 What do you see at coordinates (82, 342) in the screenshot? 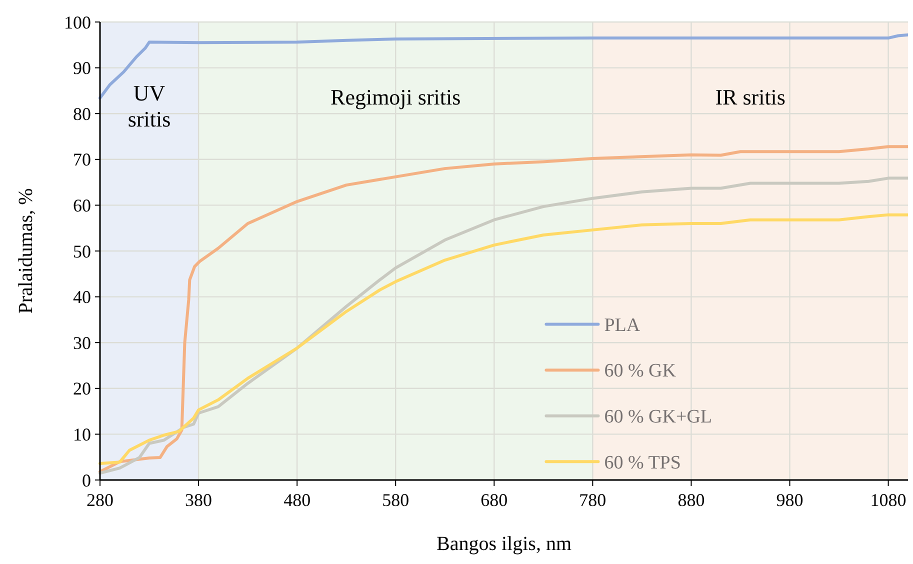
I see `y-tick-label: 30` at bounding box center [82, 342].